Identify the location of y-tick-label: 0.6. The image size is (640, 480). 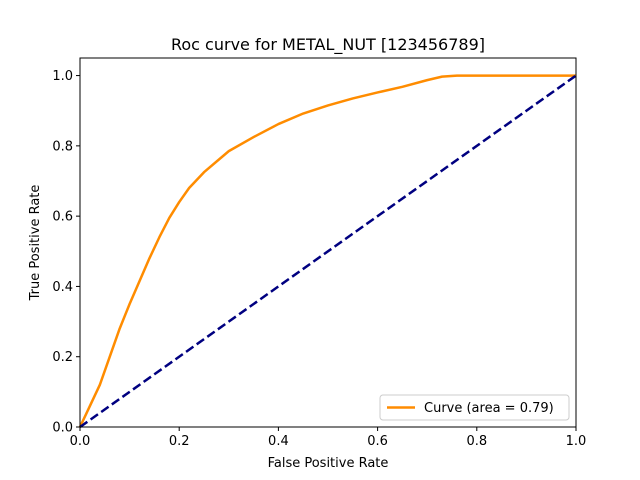
(62, 217).